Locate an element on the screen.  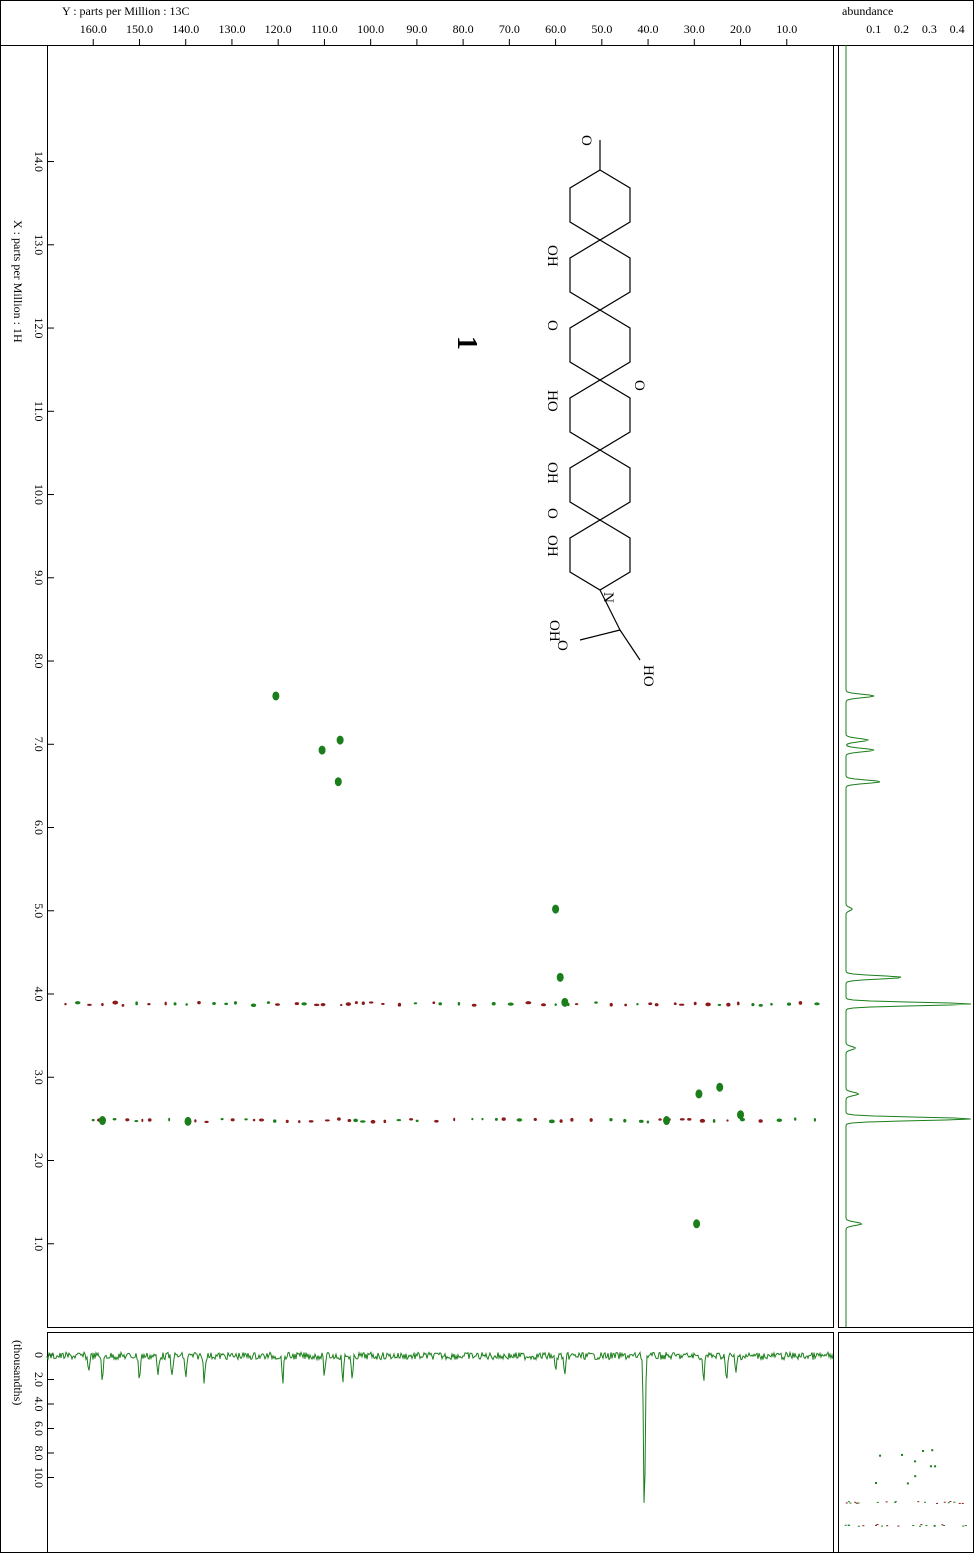
ring-d is located at coordinates (600, 415).